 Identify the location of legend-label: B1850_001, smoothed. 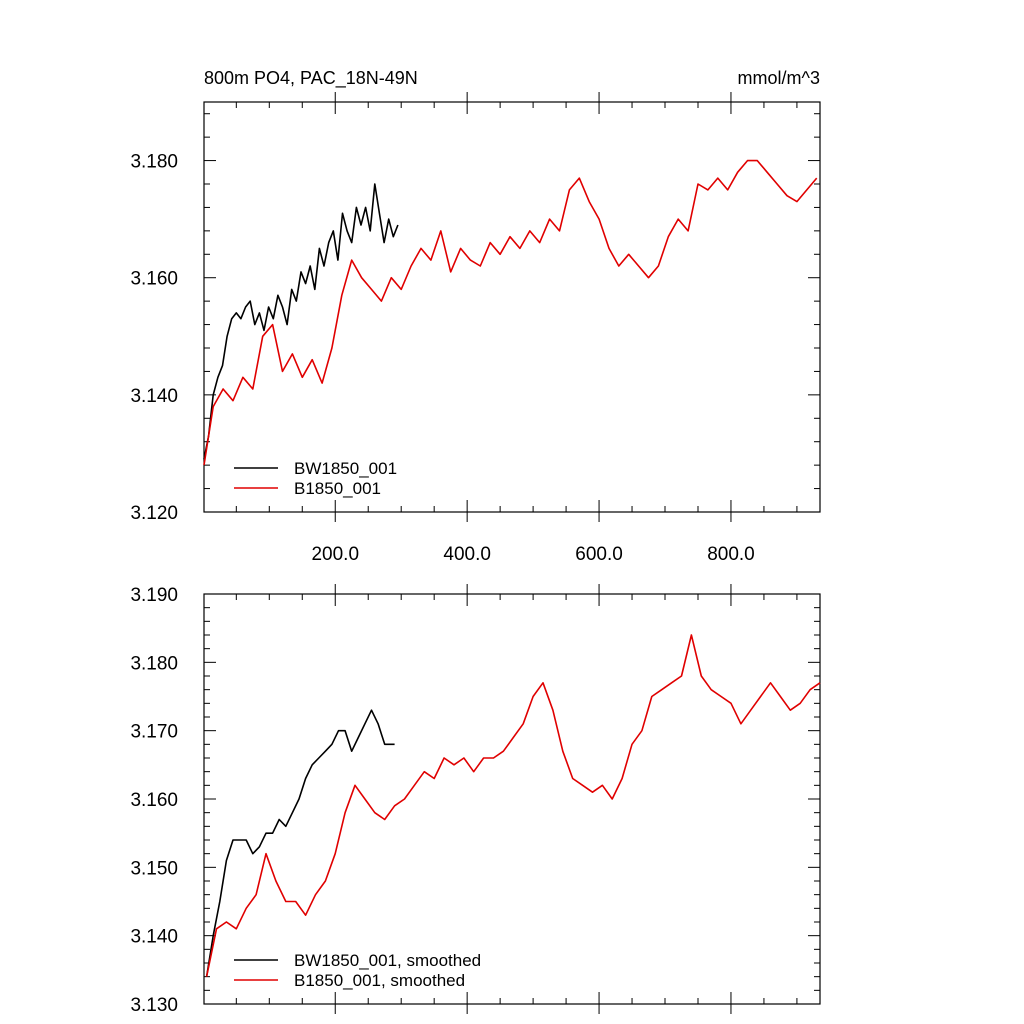
(379, 980).